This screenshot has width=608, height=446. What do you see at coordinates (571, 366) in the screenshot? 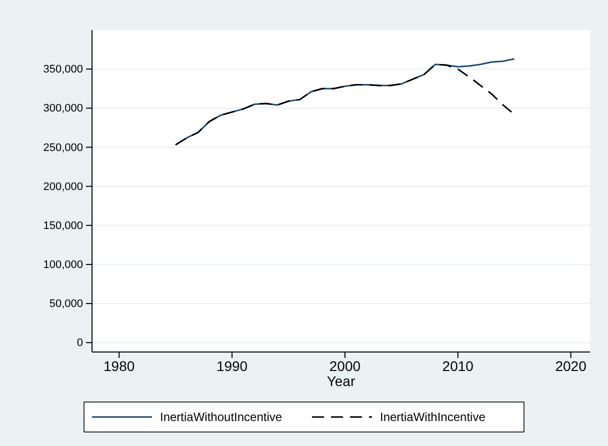
I see `x-tick-label: 2020` at bounding box center [571, 366].